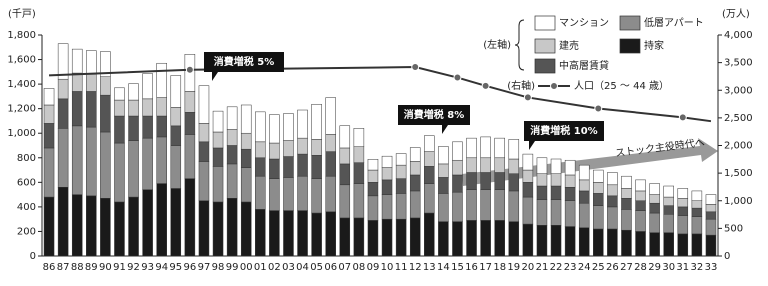 The image size is (768, 286). I want to click on x-tick-label: 89, so click(91, 267).